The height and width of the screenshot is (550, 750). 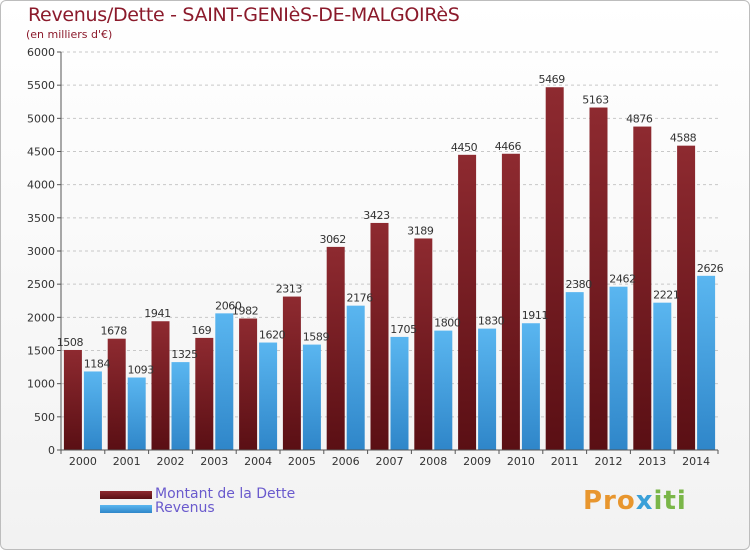 What do you see at coordinates (97, 363) in the screenshot?
I see `data-label-revenue: 1184` at bounding box center [97, 363].